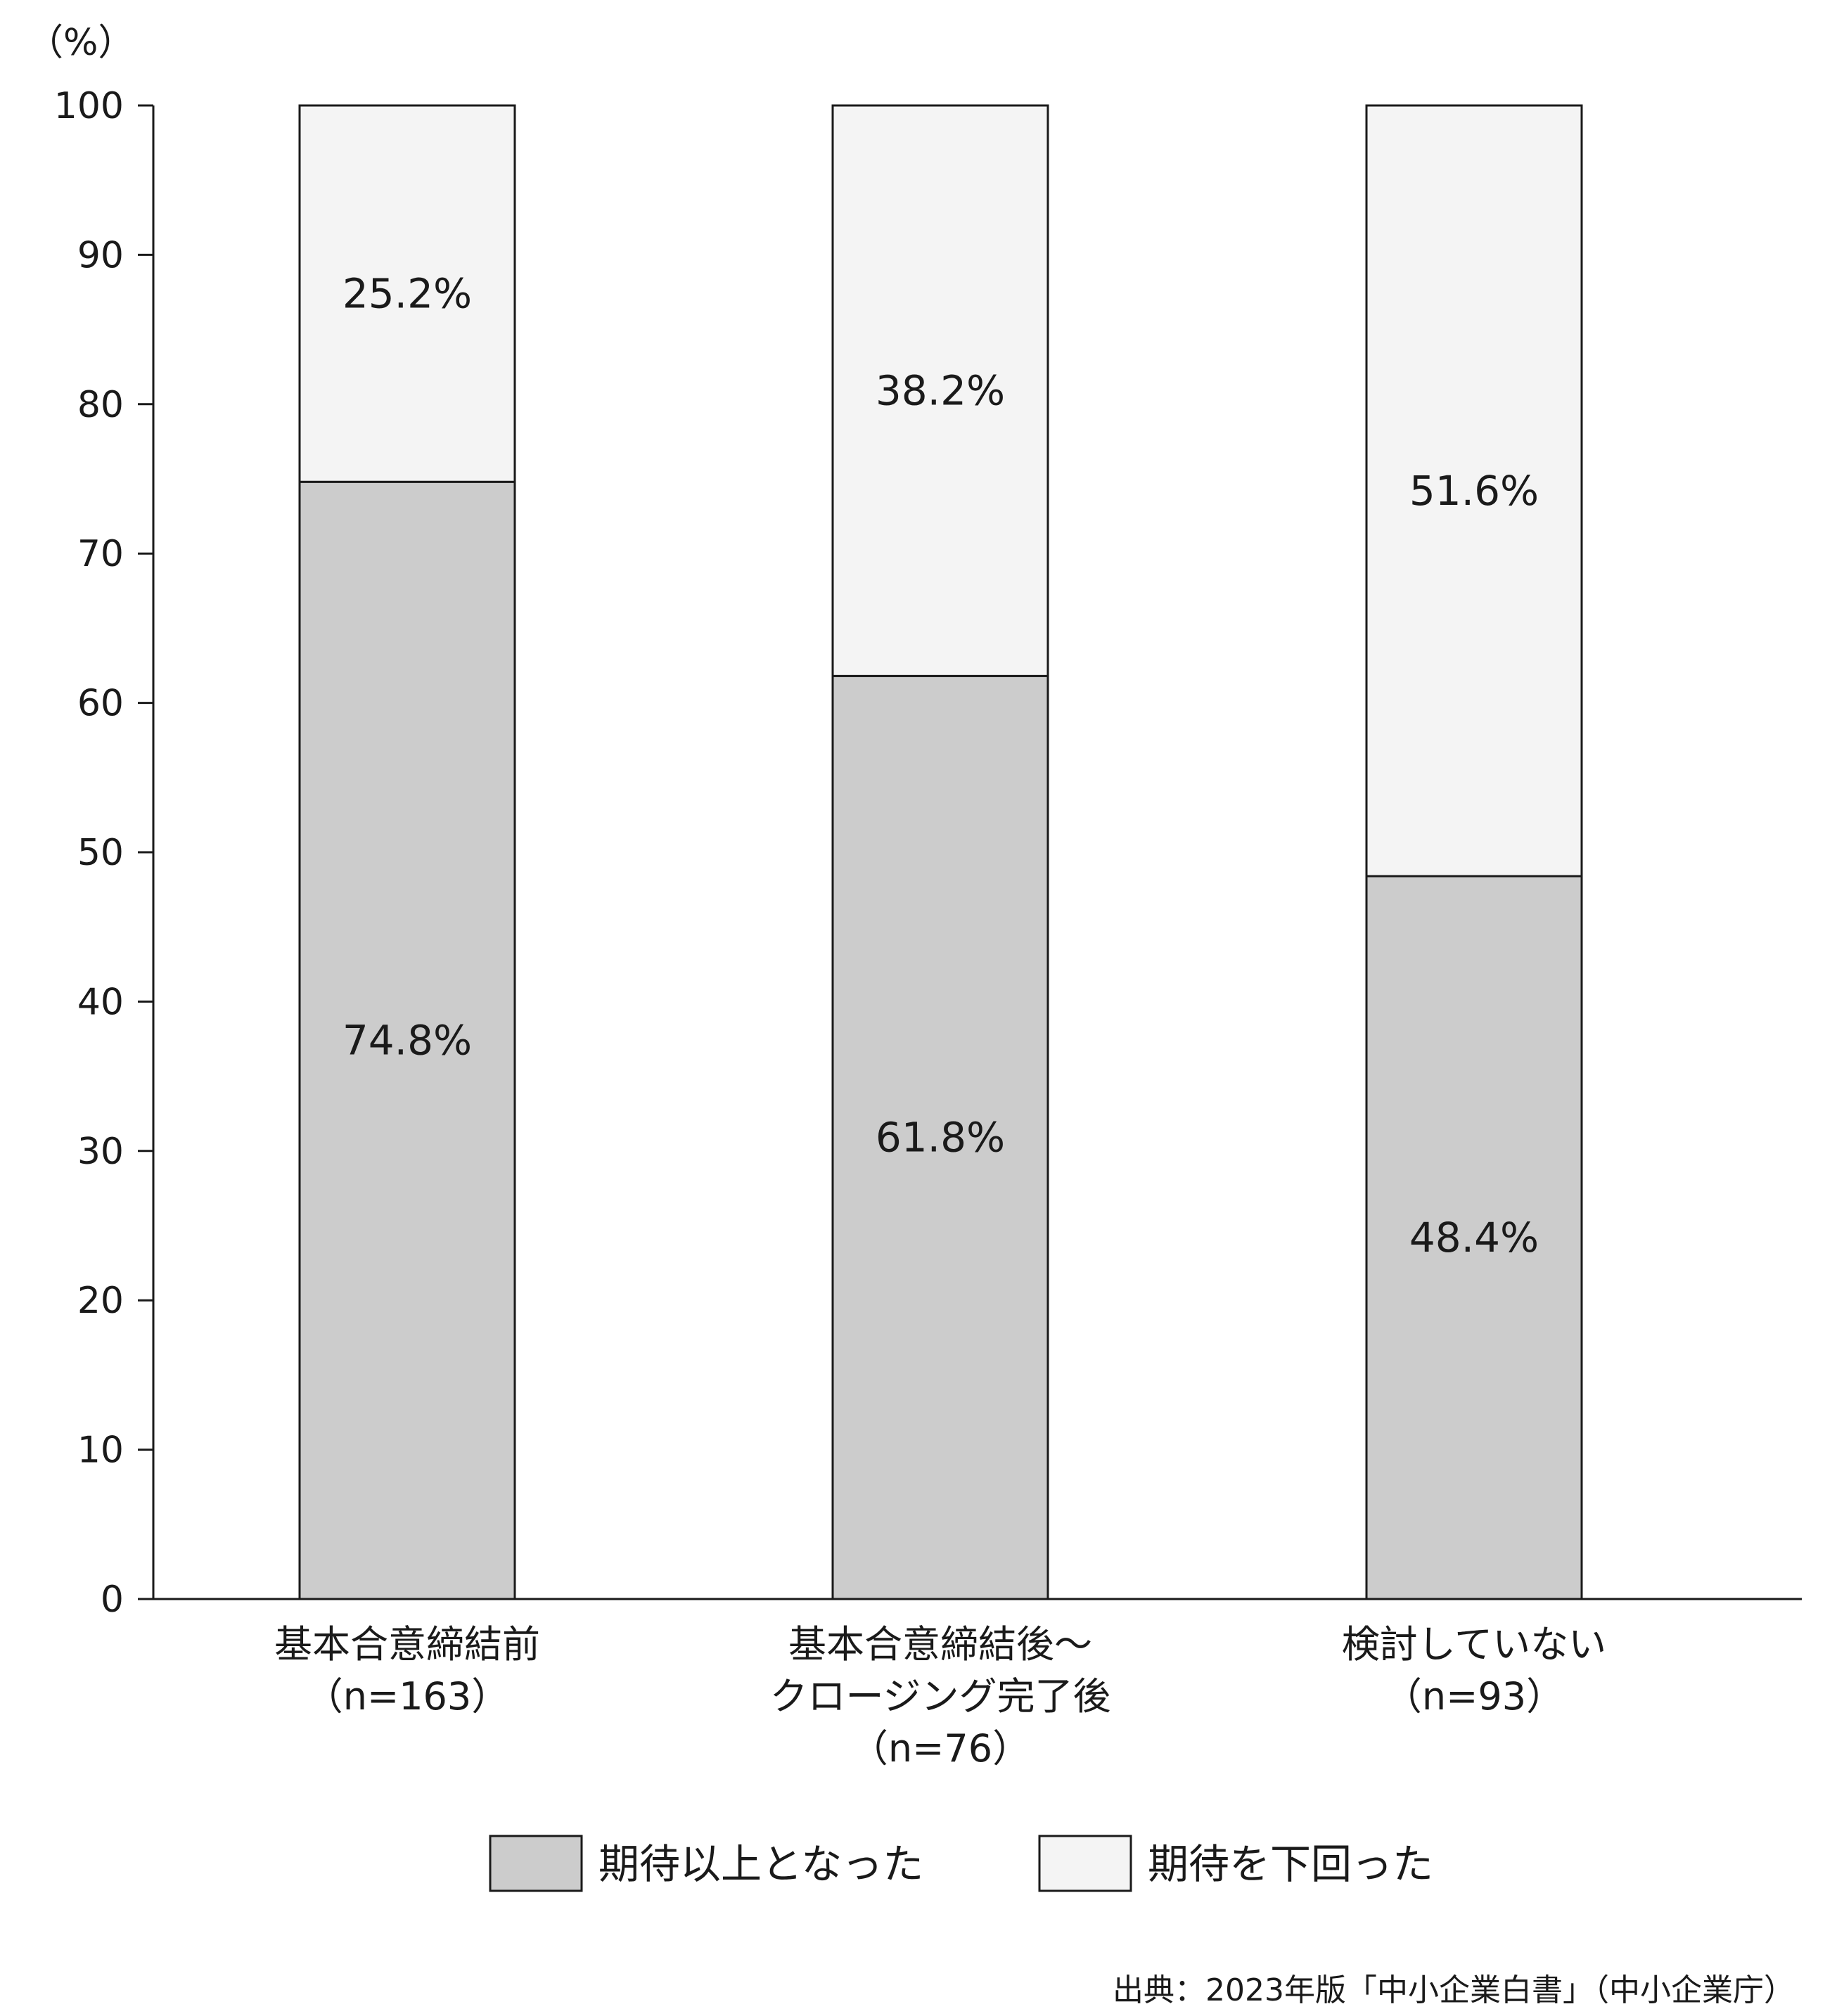 The image size is (1844, 2016). I want to click on y-tick-label: 30, so click(100, 1152).